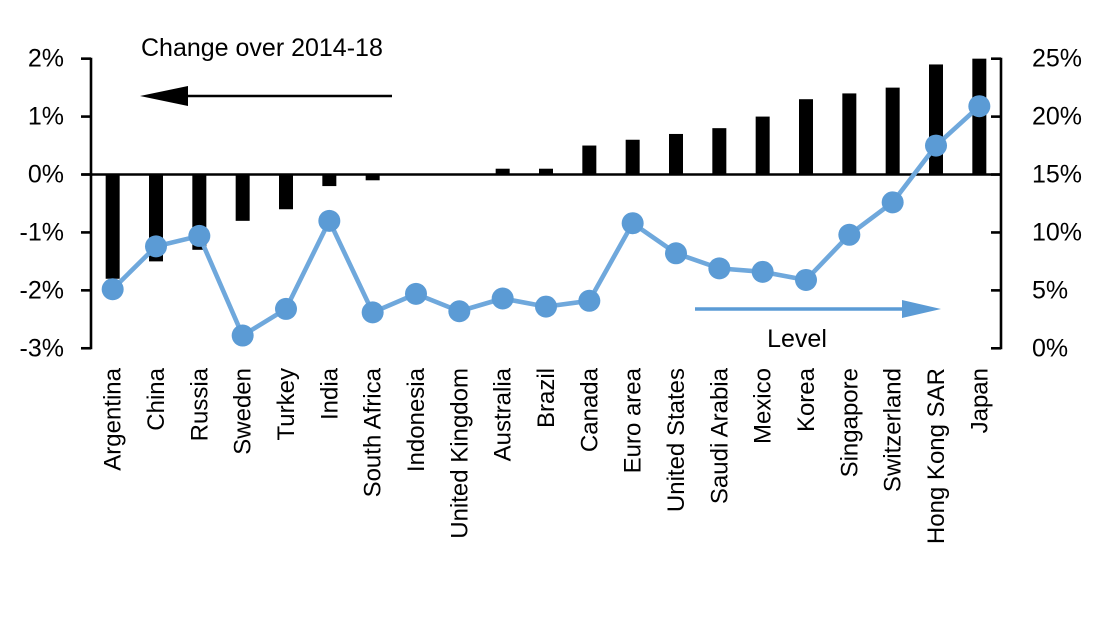 The image size is (1102, 619). What do you see at coordinates (762, 145) in the screenshot?
I see `bar-mexico` at bounding box center [762, 145].